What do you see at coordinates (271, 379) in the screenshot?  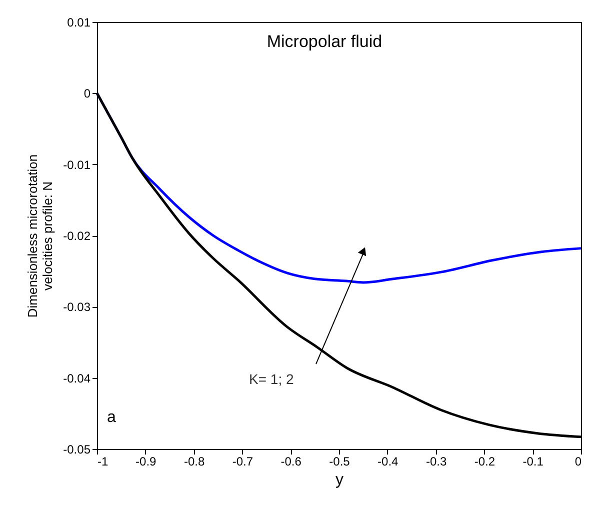 I see `annotation: K= 1; 2` at bounding box center [271, 379].